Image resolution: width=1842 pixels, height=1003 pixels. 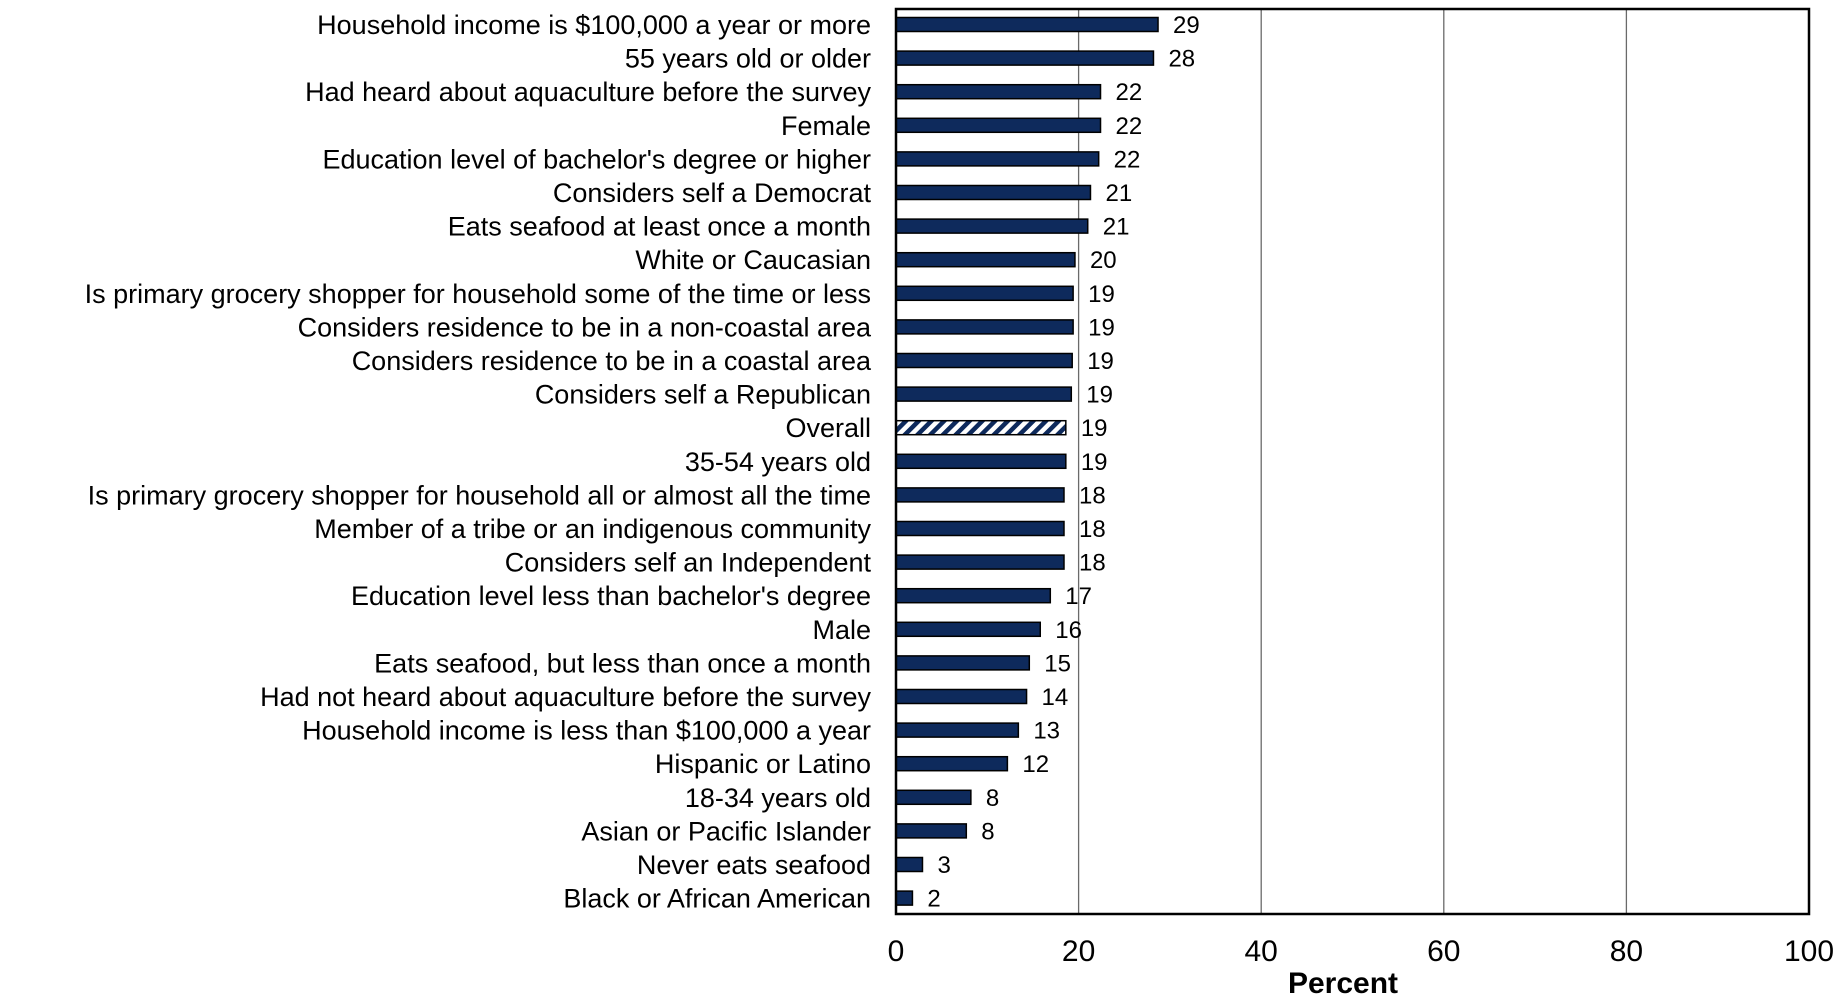 I want to click on x-tick-label: 20, so click(x=1078, y=951).